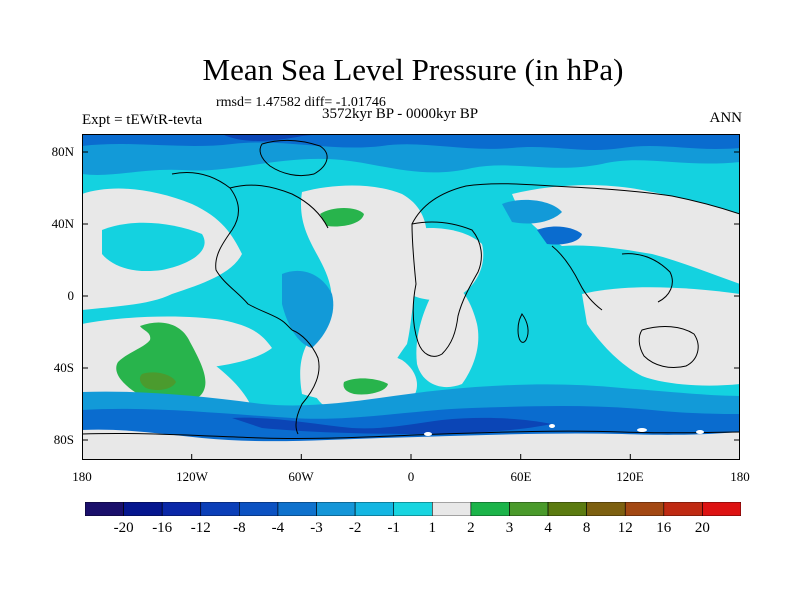 The image size is (800, 600). I want to click on south-america-cyan, so click(308, 309).